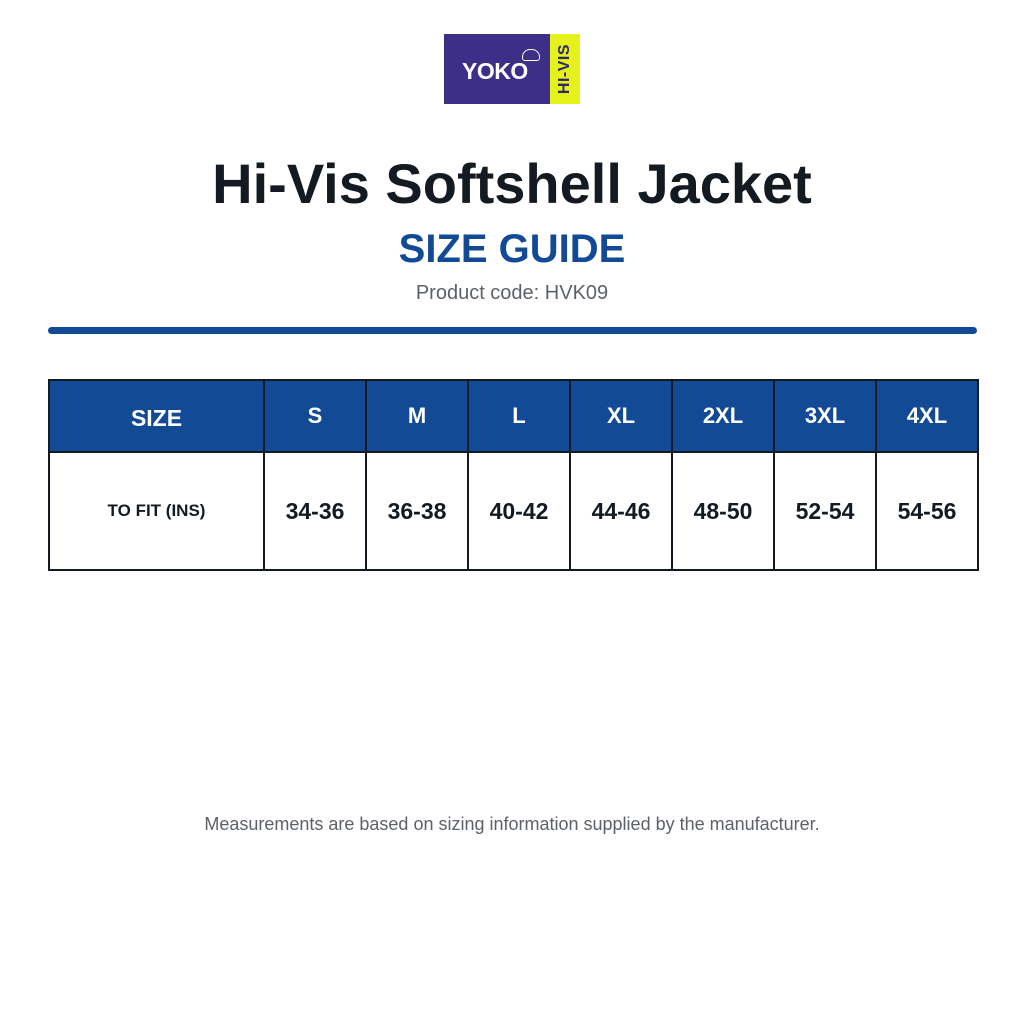 This screenshot has width=1024, height=1024. Describe the element at coordinates (723, 511) in the screenshot. I see `table-cell: 48-50` at that location.